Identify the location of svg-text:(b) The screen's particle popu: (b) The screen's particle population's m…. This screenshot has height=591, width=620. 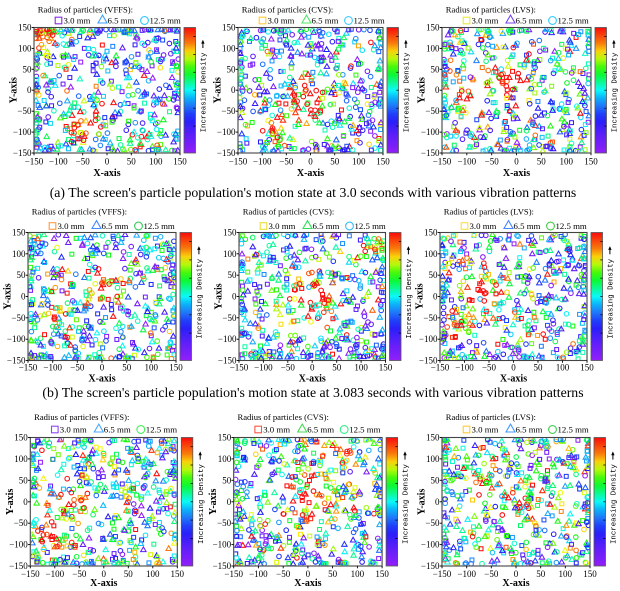
(312, 393).